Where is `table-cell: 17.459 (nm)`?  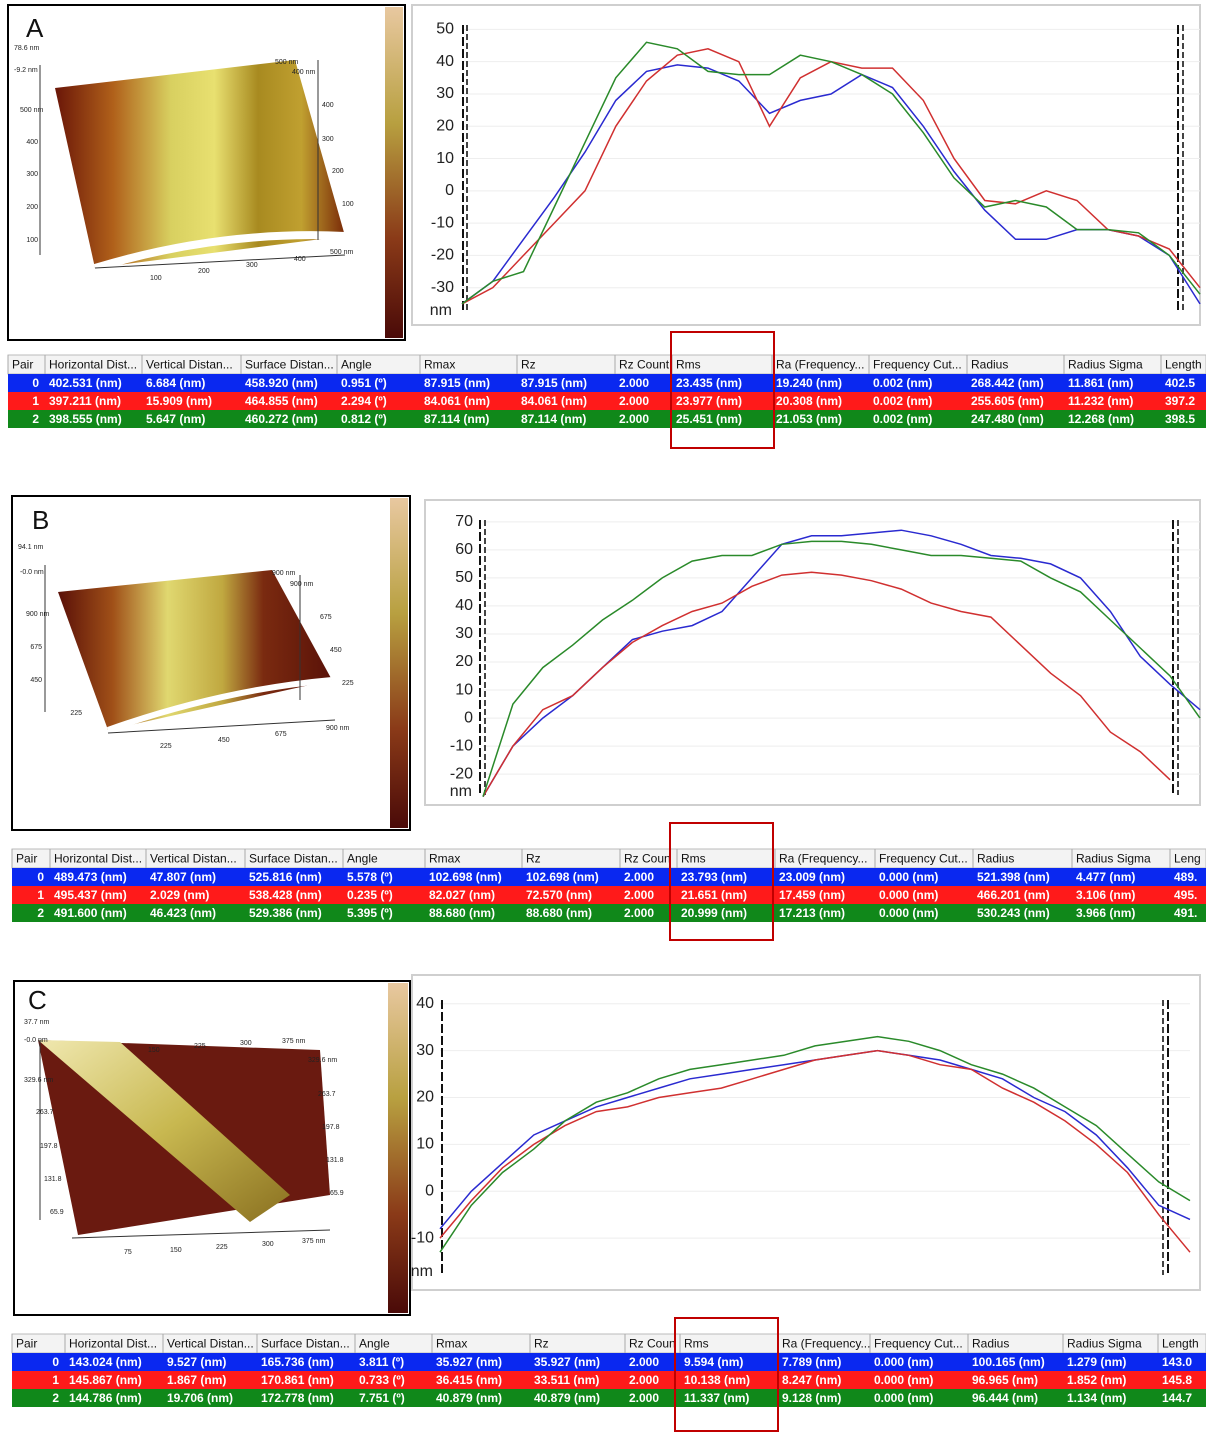 table-cell: 17.459 (nm) is located at coordinates (812, 895).